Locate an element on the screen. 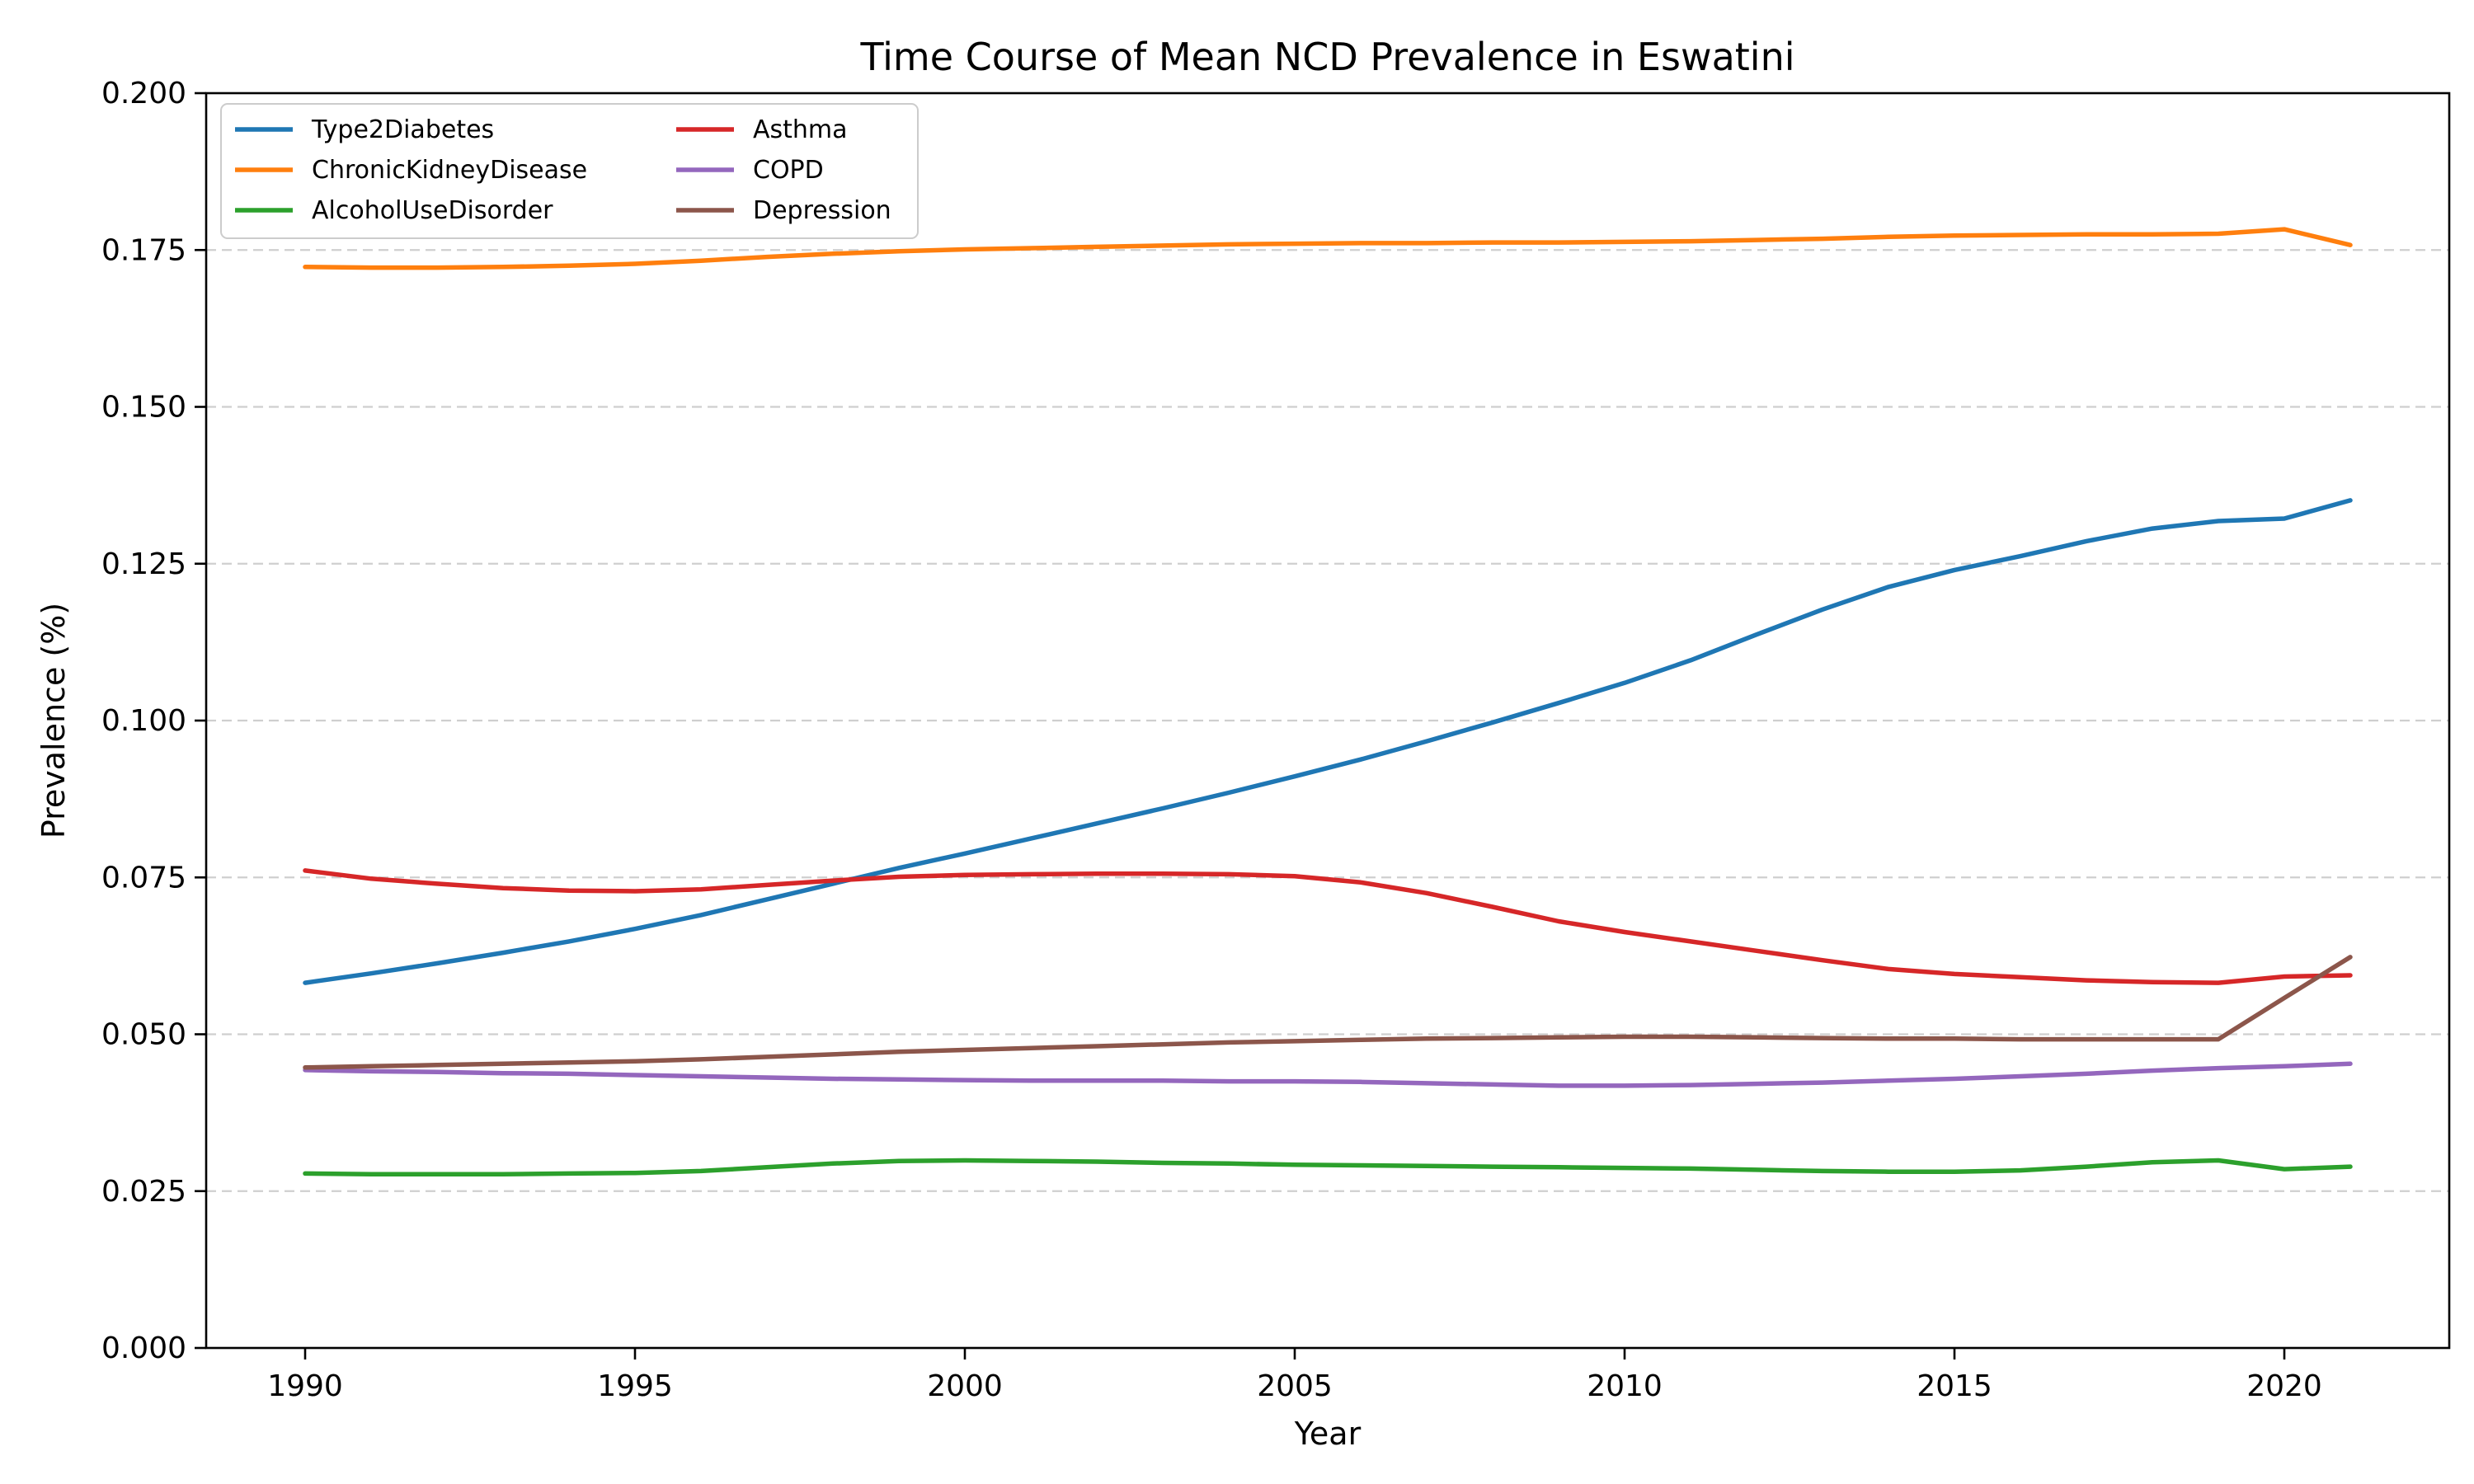 This screenshot has width=2474, height=1484. series-line-alcoholusedisorder is located at coordinates (1328, 1167).